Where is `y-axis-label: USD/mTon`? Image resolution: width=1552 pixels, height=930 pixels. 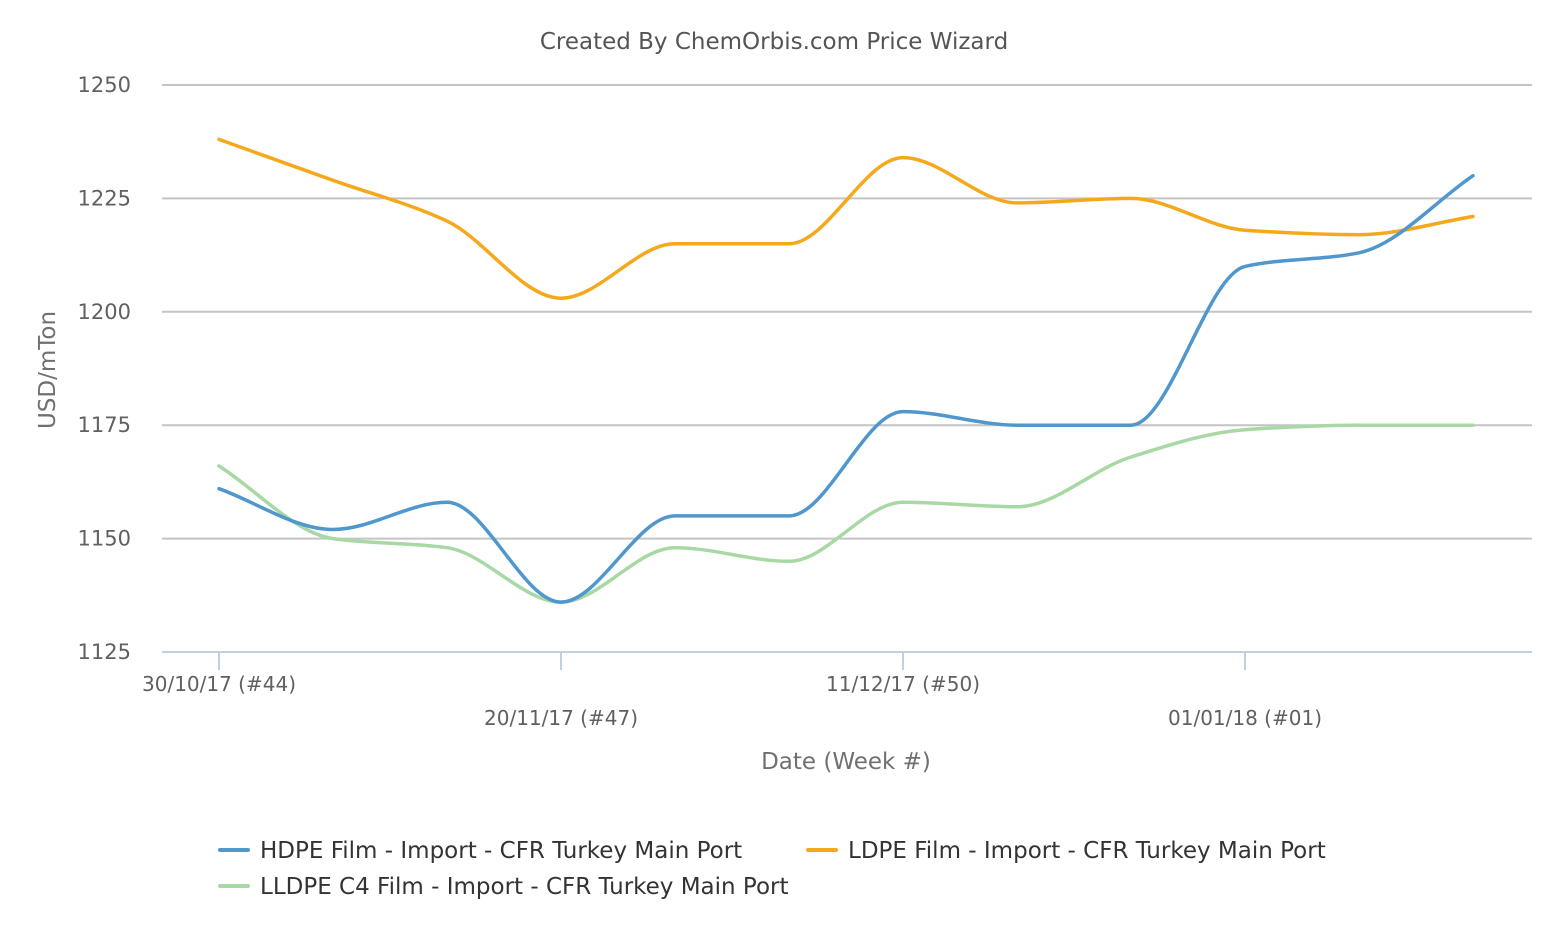
y-axis-label: USD/mTon is located at coordinates (48, 370).